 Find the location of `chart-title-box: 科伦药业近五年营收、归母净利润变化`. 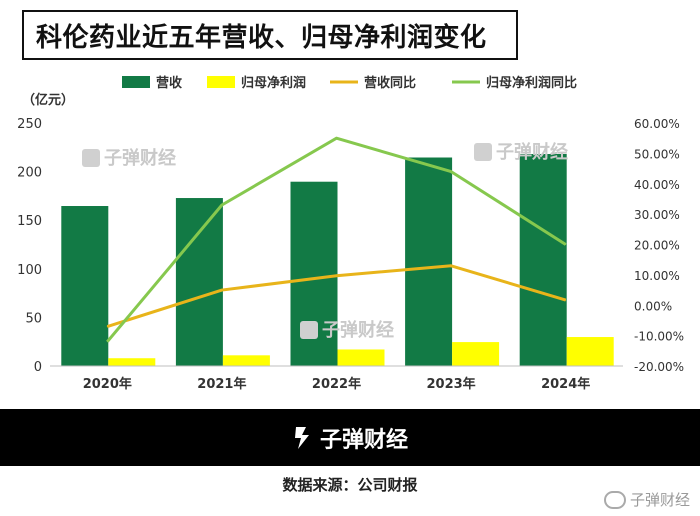

chart-title-box: 科伦药业近五年营收、归母净利润变化 is located at coordinates (270, 35).